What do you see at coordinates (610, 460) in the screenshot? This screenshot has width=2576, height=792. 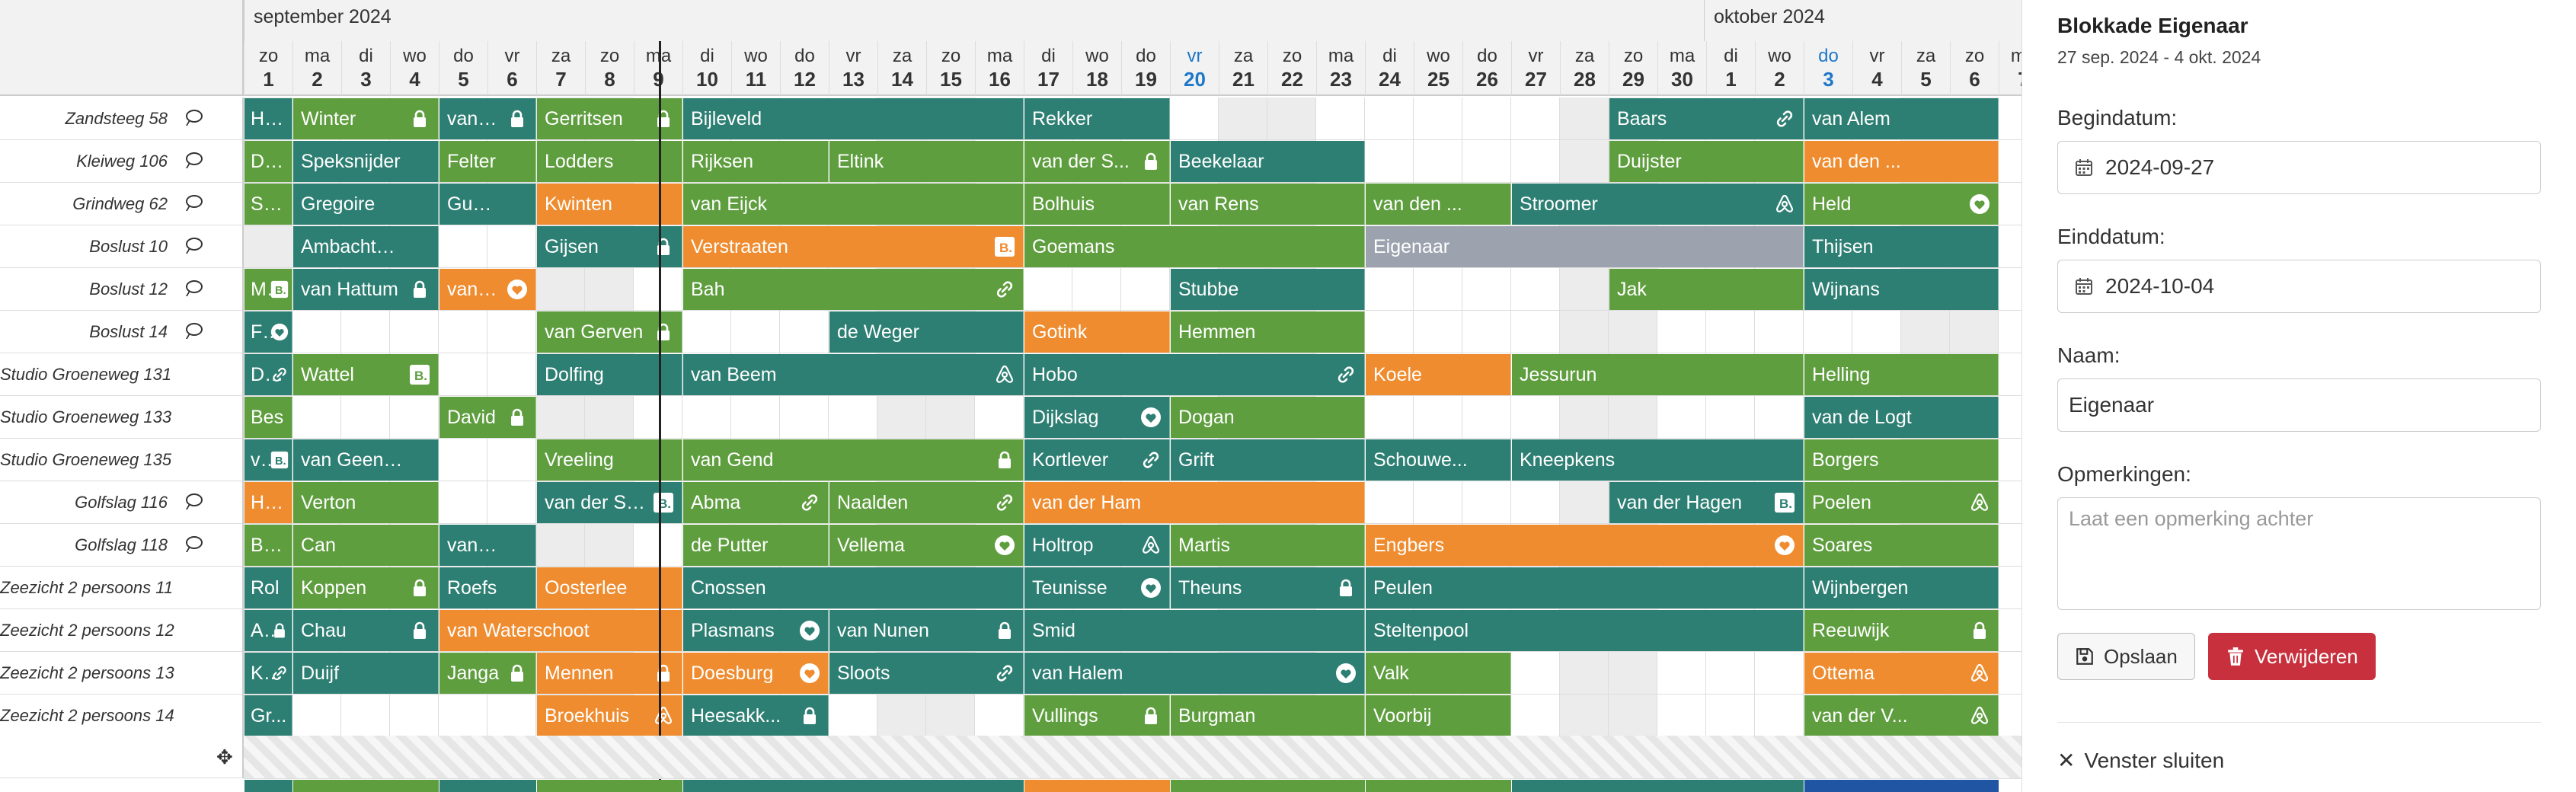 I see `reservation-bar: Vreeling` at bounding box center [610, 460].